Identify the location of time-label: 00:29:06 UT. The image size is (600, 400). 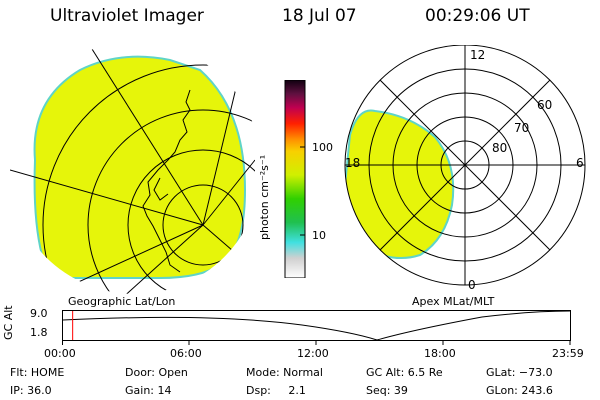
(477, 16).